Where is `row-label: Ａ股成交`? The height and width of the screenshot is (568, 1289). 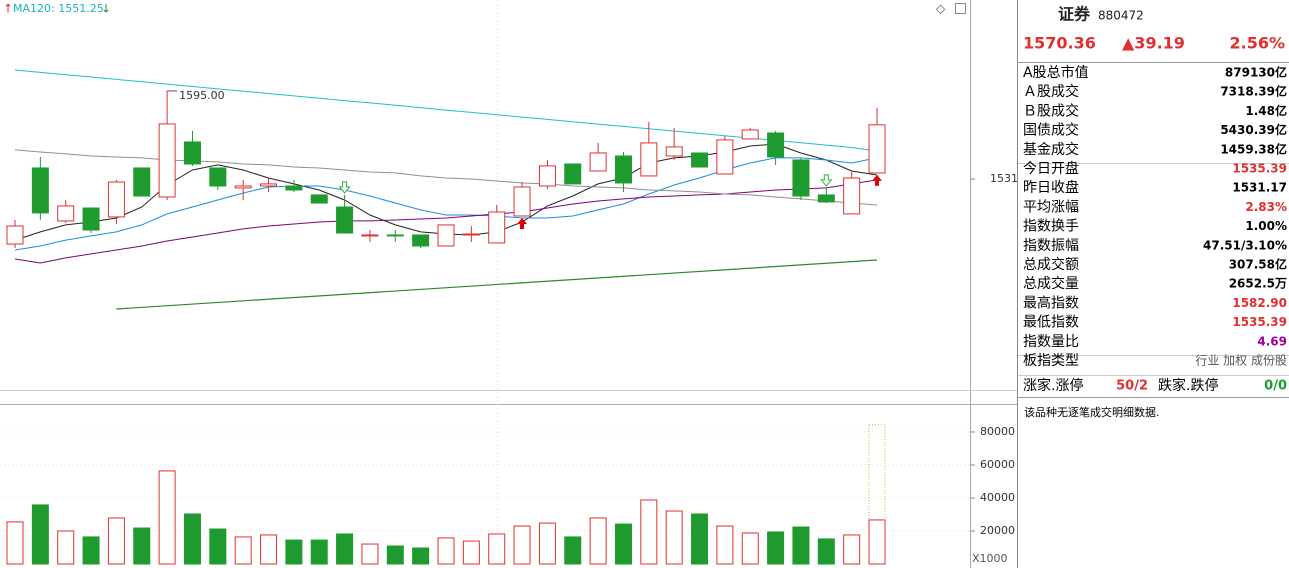
row-label: Ａ股成交 is located at coordinates (1051, 91).